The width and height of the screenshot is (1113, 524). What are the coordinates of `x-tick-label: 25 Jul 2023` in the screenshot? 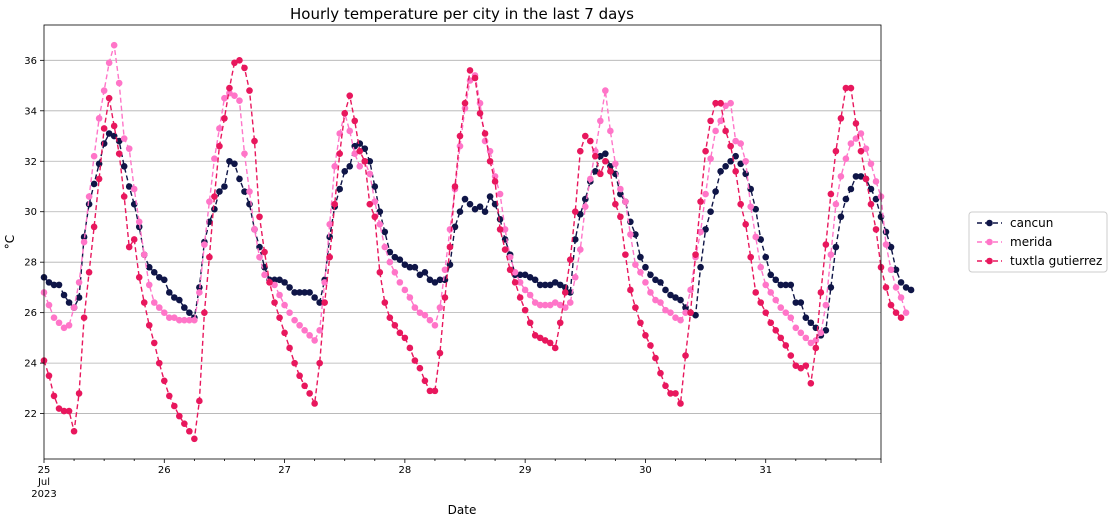 It's located at (43, 482).